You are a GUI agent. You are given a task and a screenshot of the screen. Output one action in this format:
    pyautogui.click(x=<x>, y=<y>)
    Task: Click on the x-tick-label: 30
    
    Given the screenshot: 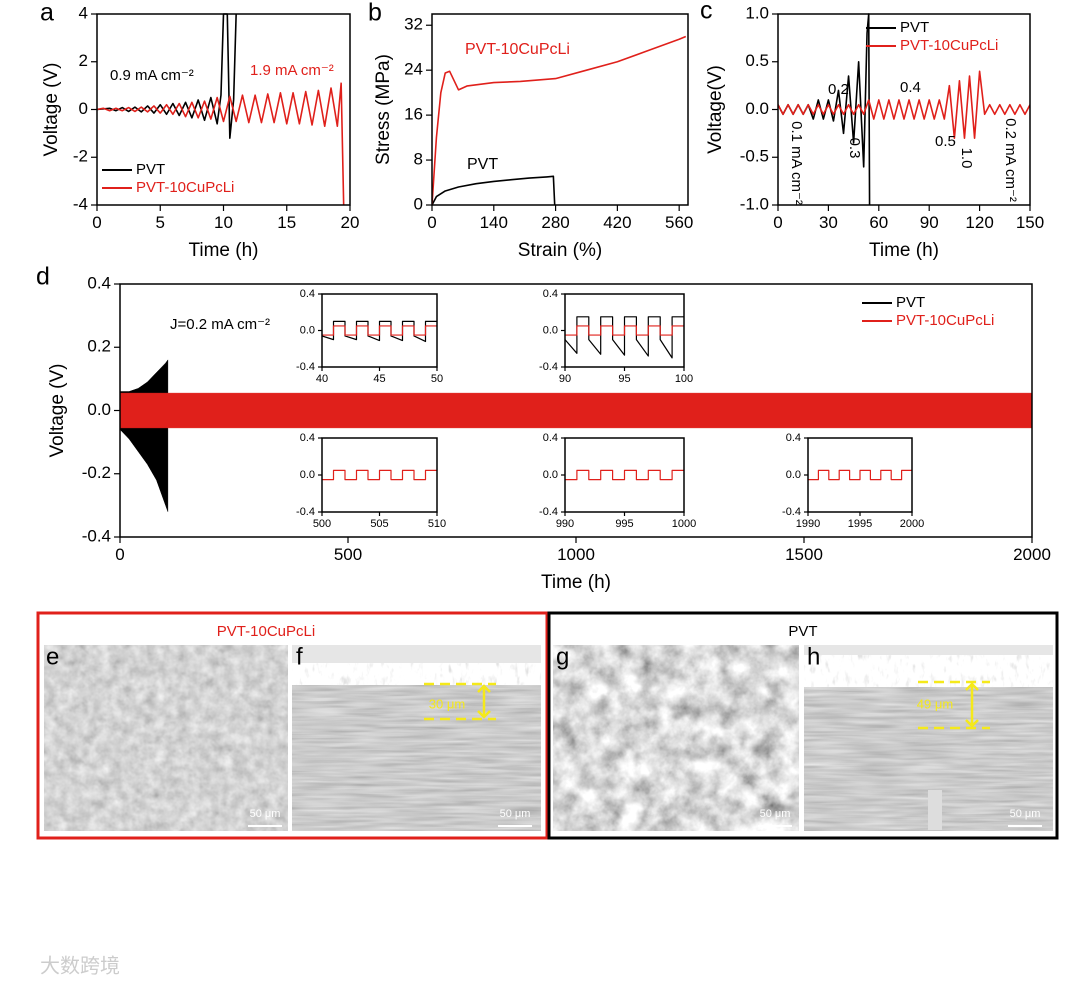 What is the action you would take?
    pyautogui.click(x=828, y=222)
    